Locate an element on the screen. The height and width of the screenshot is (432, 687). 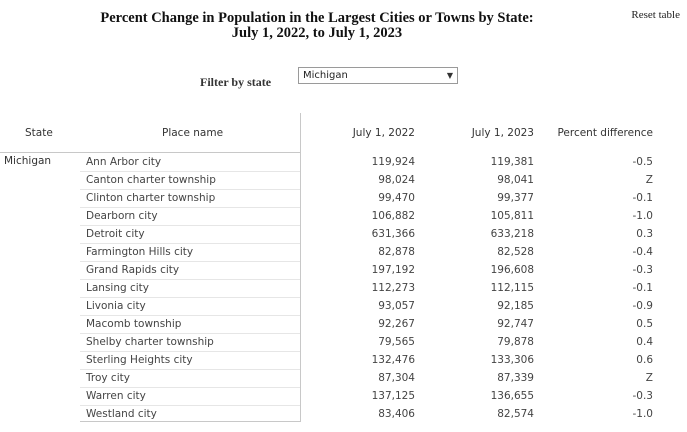
table-row: Warren city 137,125 136,655 -0.3 is located at coordinates (343, 396).